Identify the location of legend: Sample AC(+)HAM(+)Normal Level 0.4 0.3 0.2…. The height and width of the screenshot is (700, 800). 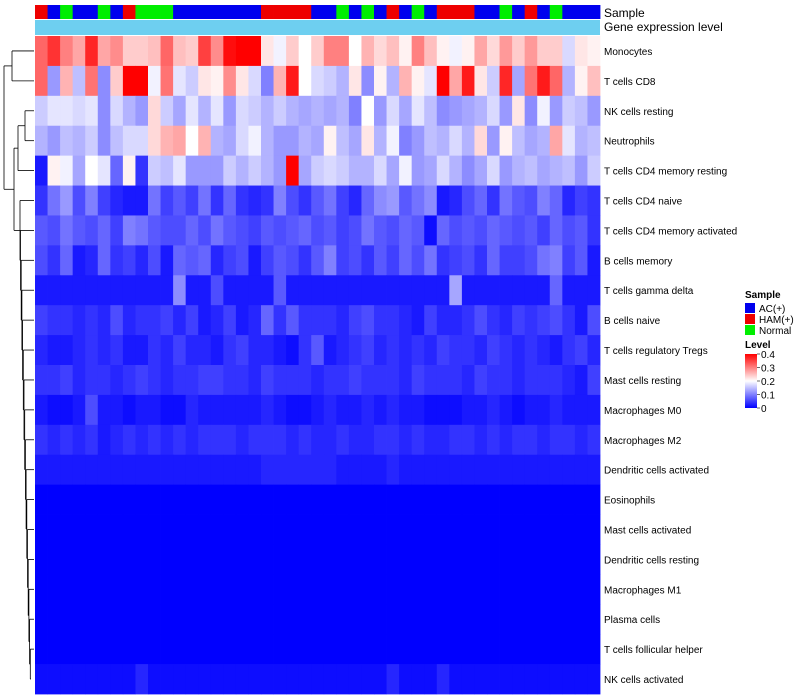
(769, 352).